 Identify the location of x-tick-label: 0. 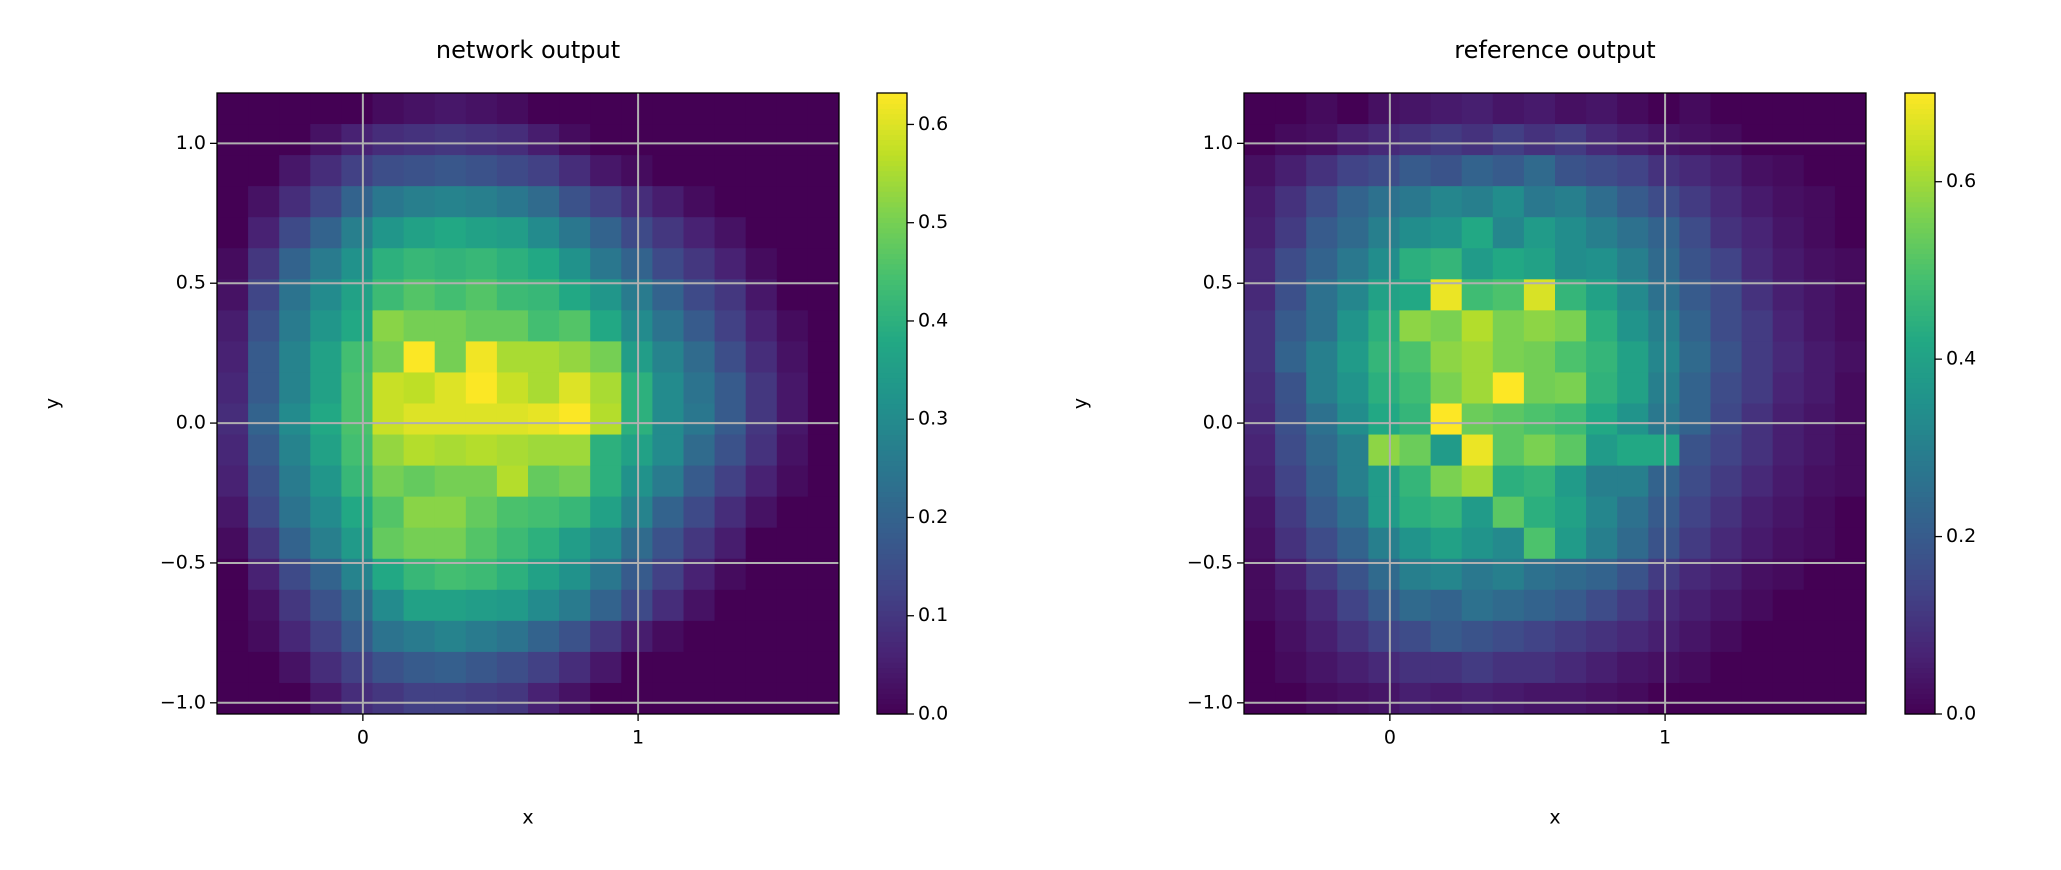
(363, 738).